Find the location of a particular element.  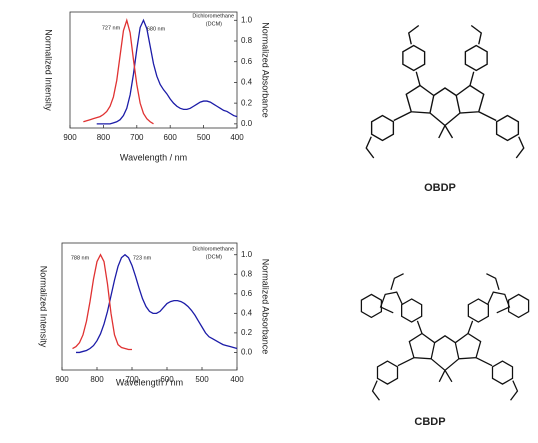

structure-cbdp is located at coordinates (445, 337).